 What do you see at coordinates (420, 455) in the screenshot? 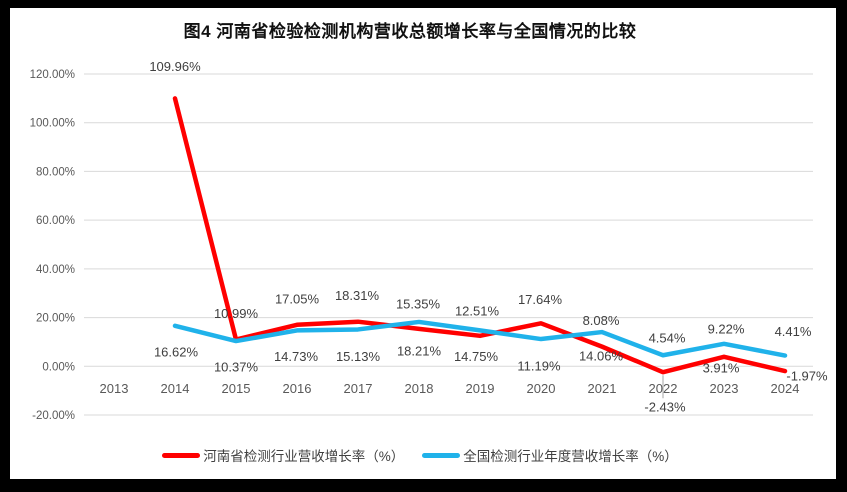
I see `chart-legend: 河南省检测行业营收增长率（%） 全国检测行业年度营收增长率（%）` at bounding box center [420, 455].